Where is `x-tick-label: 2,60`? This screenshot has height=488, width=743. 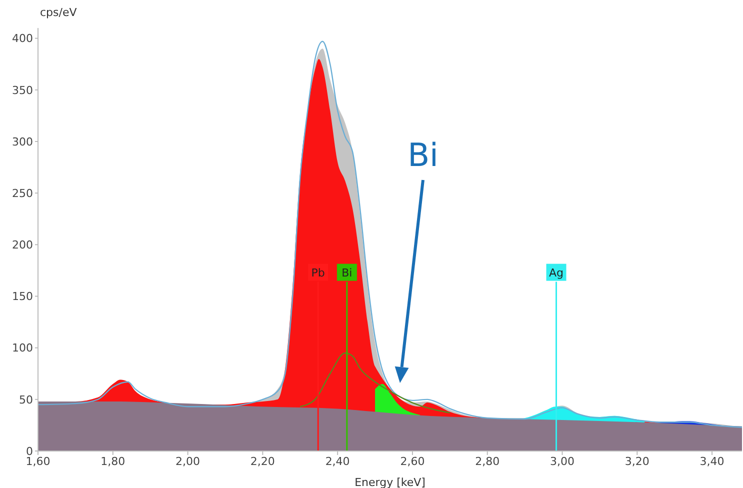
x-tick-label: 2,60 is located at coordinates (412, 461).